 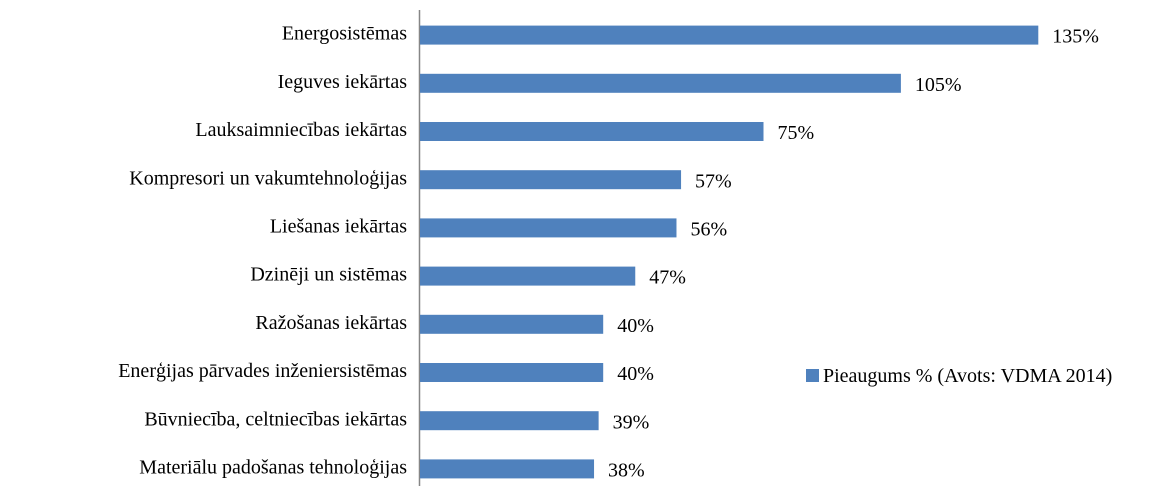 I want to click on legend: Pieaugums % (Avots: VDMA 2014), so click(x=976, y=376).